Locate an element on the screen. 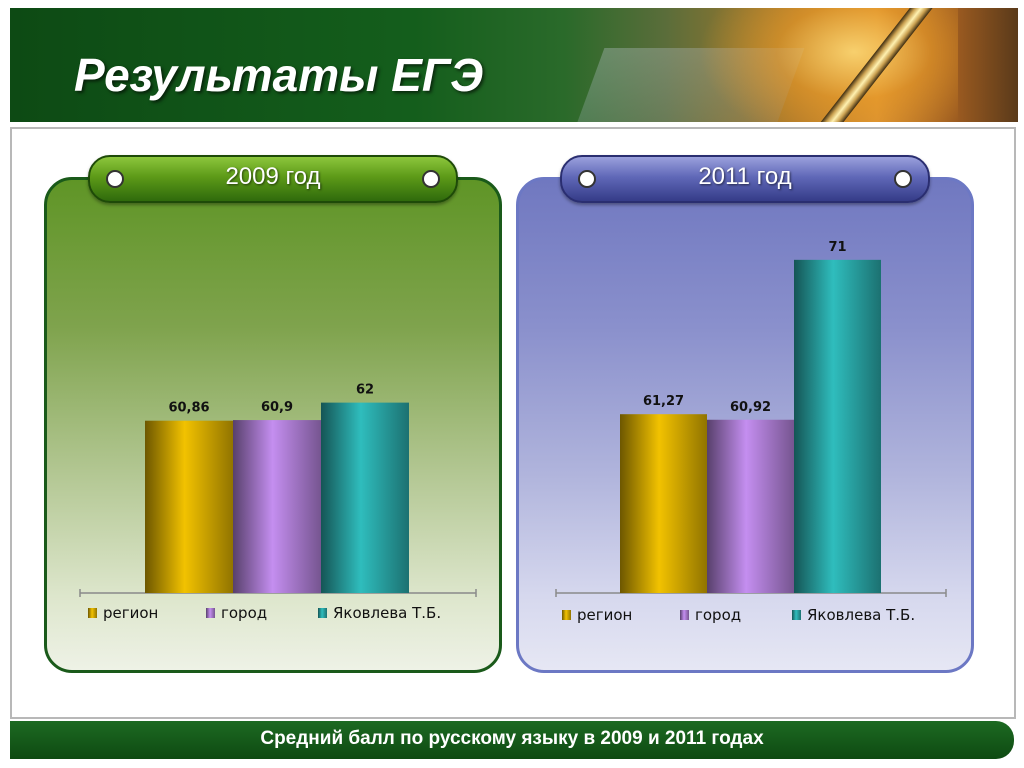 This screenshot has width=1024, height=768. bar-value-label: 71 is located at coordinates (837, 247).